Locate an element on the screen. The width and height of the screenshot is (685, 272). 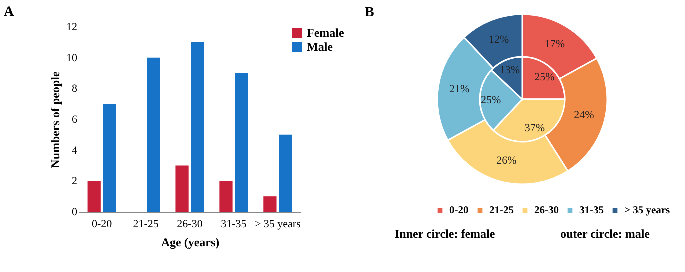
y-tick-label: 6 is located at coordinates (75, 120).